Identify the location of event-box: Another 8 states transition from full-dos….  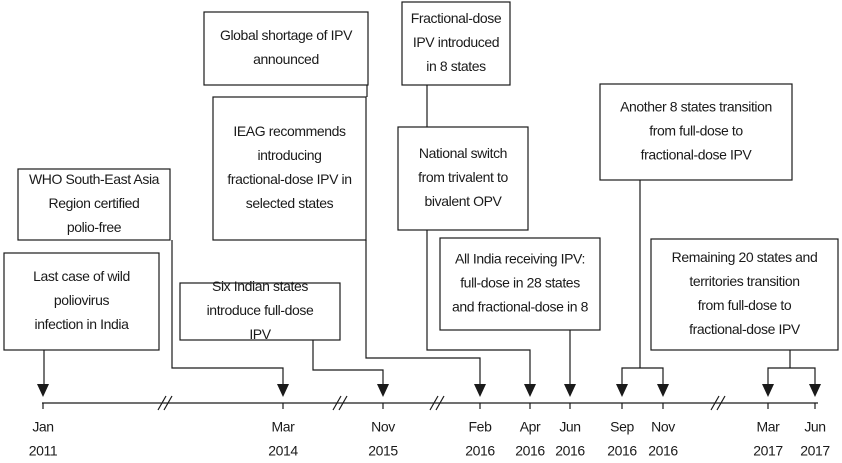
(696, 132).